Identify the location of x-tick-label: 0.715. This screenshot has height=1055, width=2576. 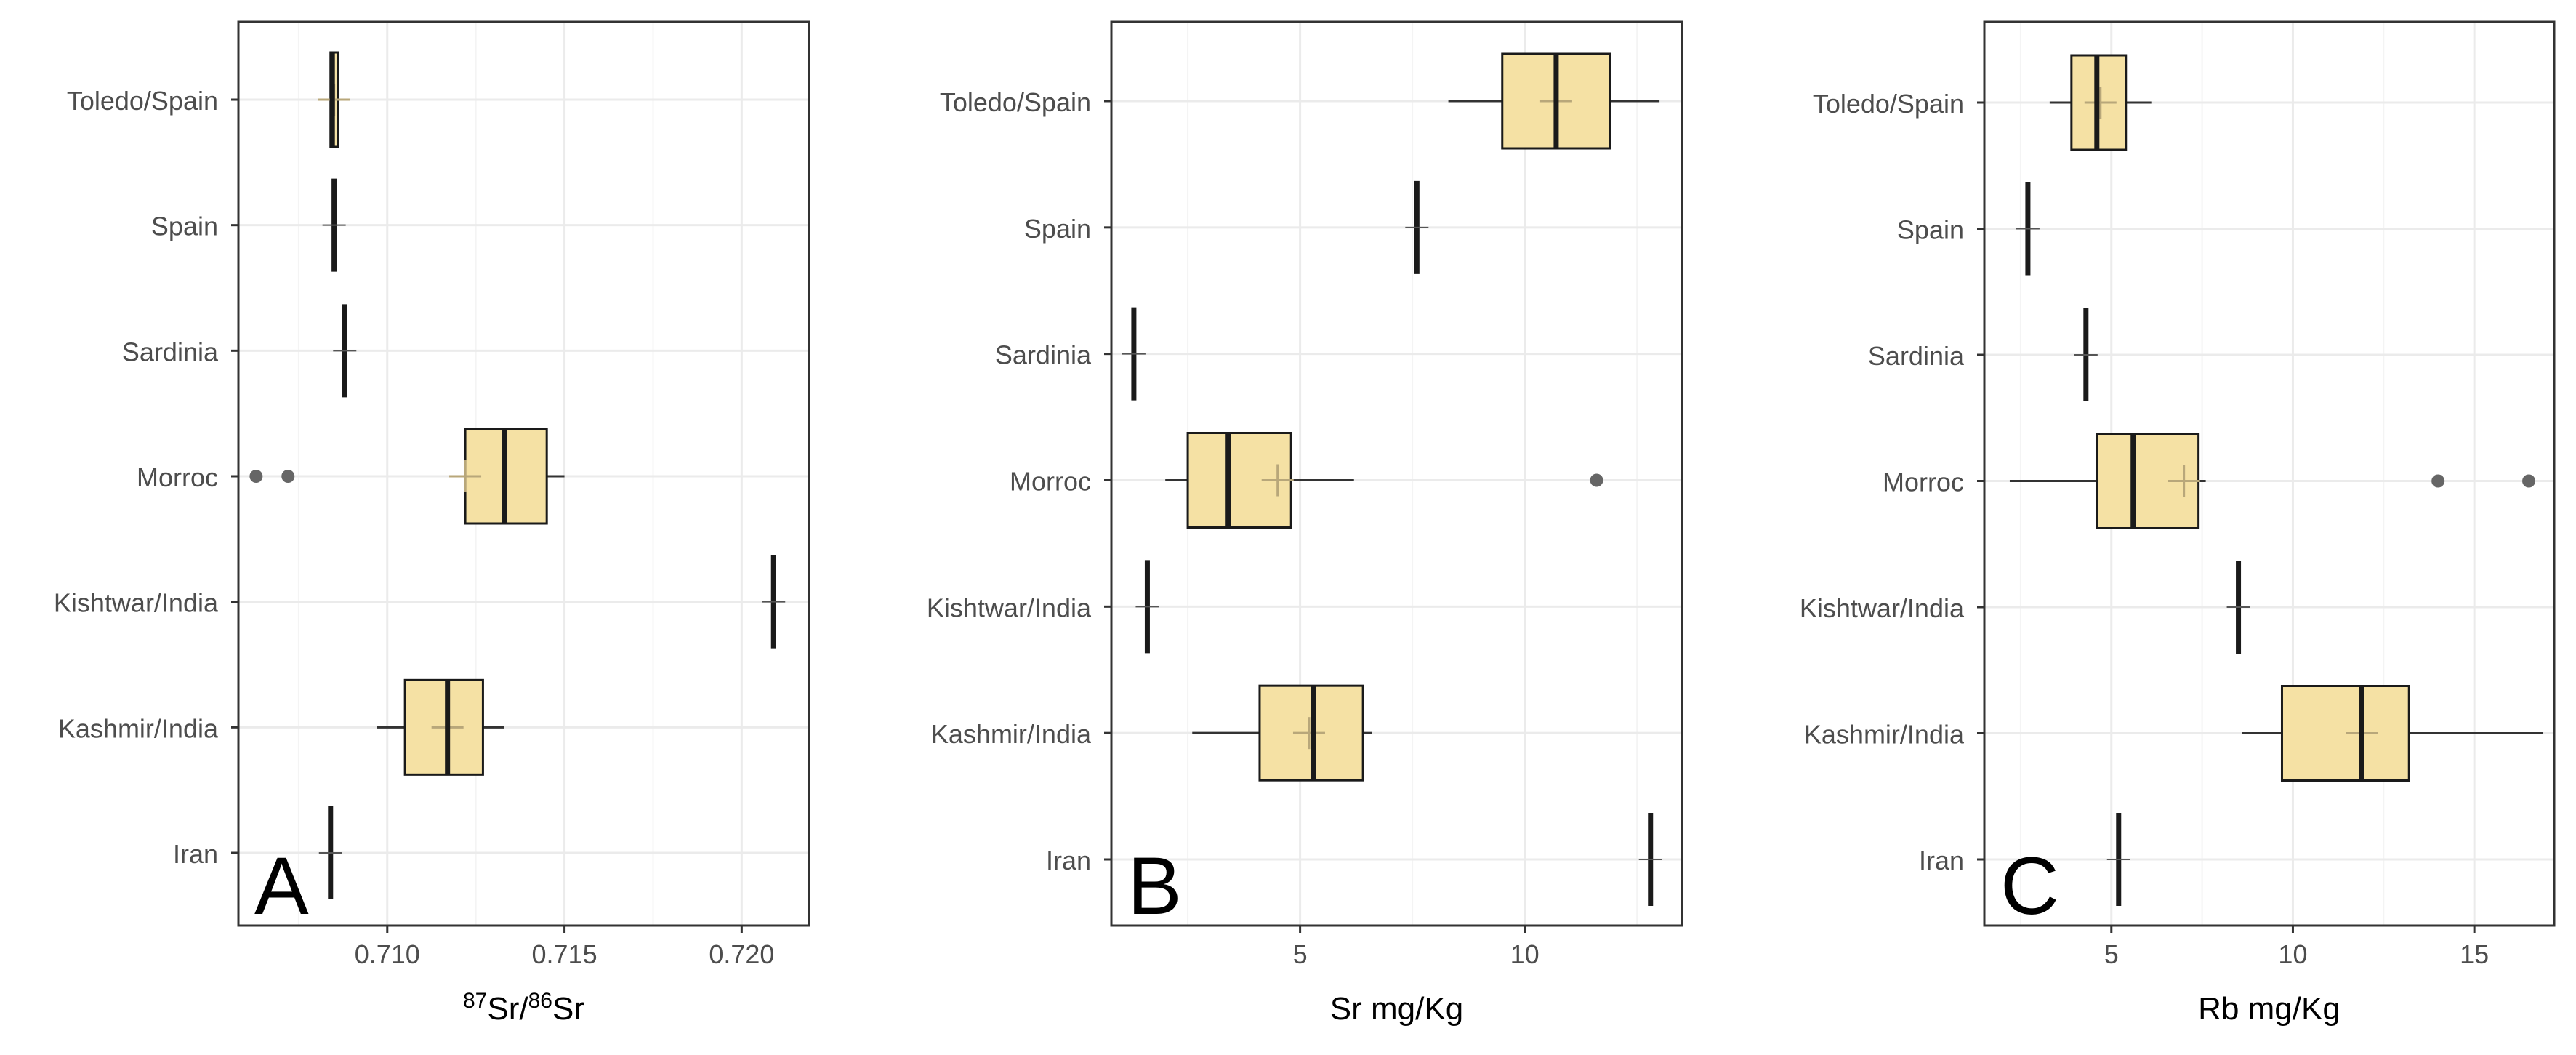
(564, 954).